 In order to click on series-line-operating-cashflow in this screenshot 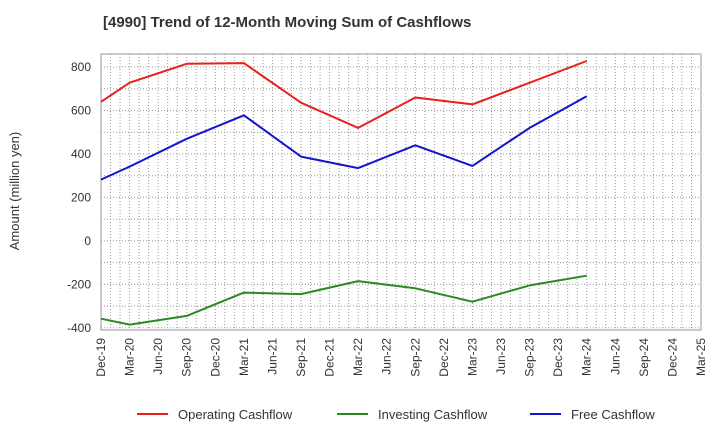, I will do `click(344, 94)`.